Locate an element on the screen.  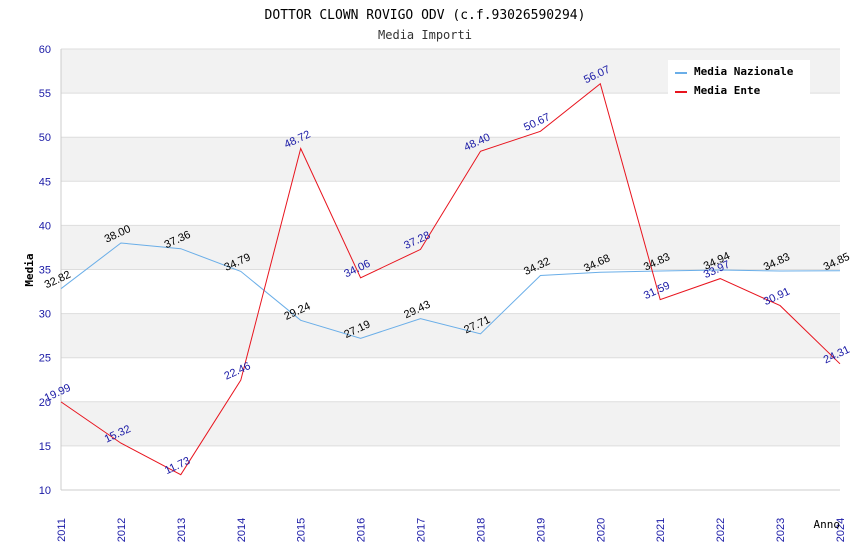
y-tick-label: 35 is located at coordinates (45, 271).